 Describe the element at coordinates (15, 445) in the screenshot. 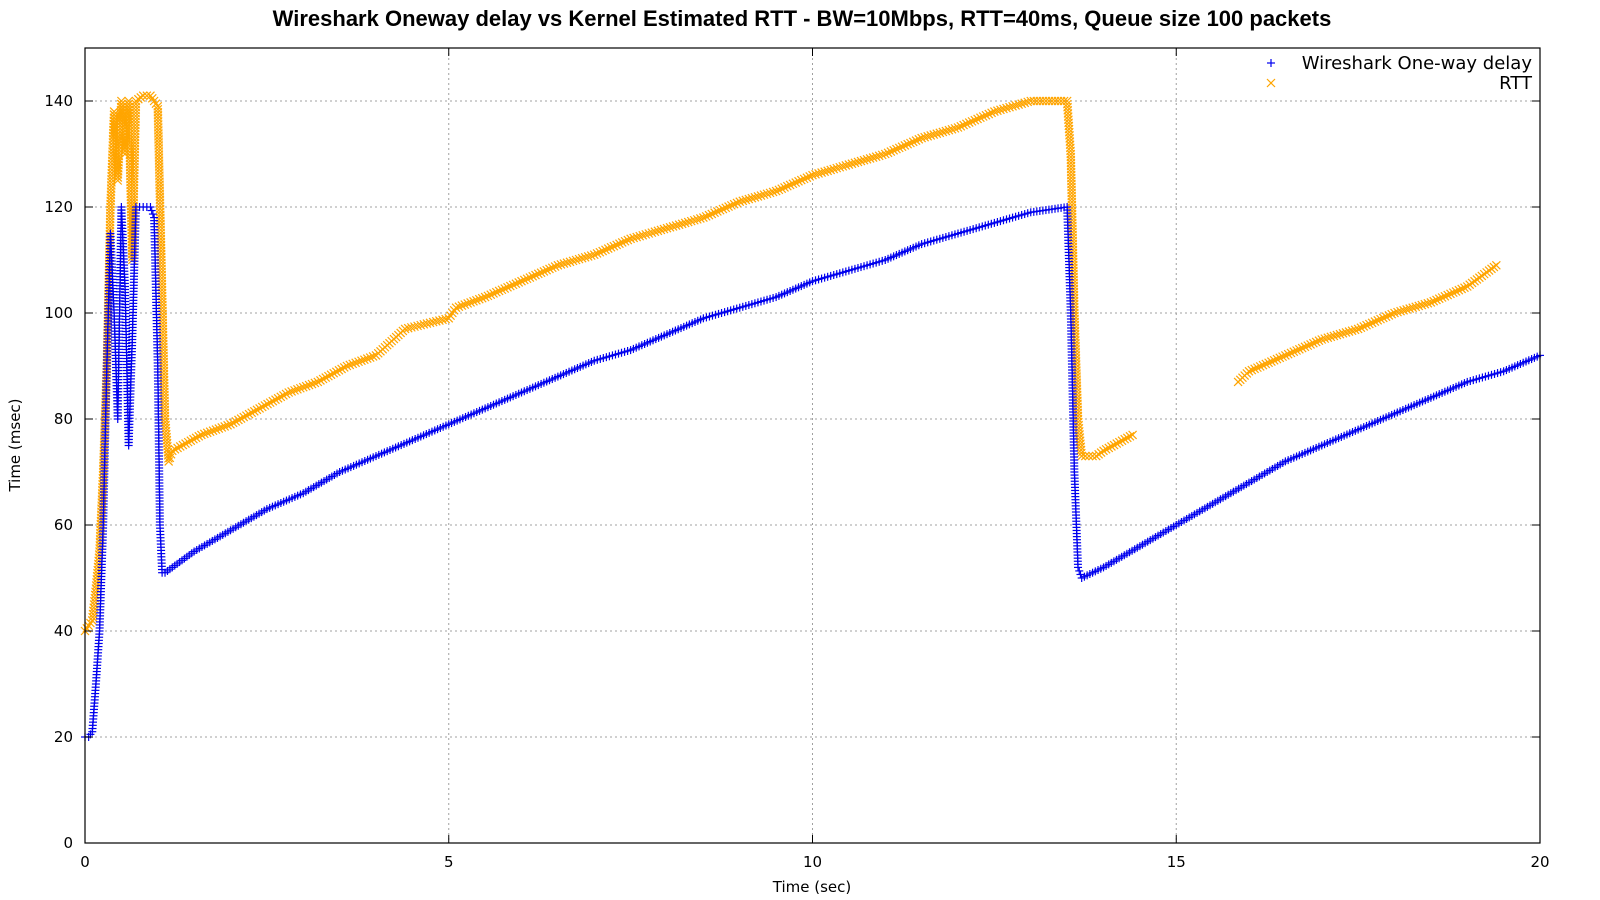

I see `y-axis-label: Time (msec)` at that location.